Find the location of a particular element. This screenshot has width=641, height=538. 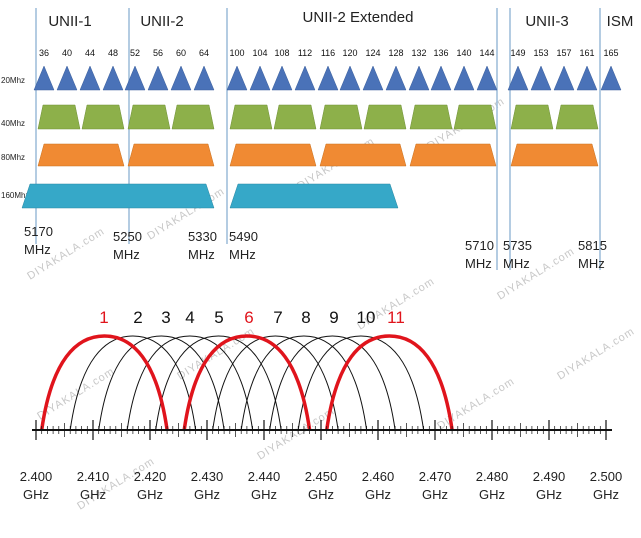

channel-label: 10 is located at coordinates (366, 317).